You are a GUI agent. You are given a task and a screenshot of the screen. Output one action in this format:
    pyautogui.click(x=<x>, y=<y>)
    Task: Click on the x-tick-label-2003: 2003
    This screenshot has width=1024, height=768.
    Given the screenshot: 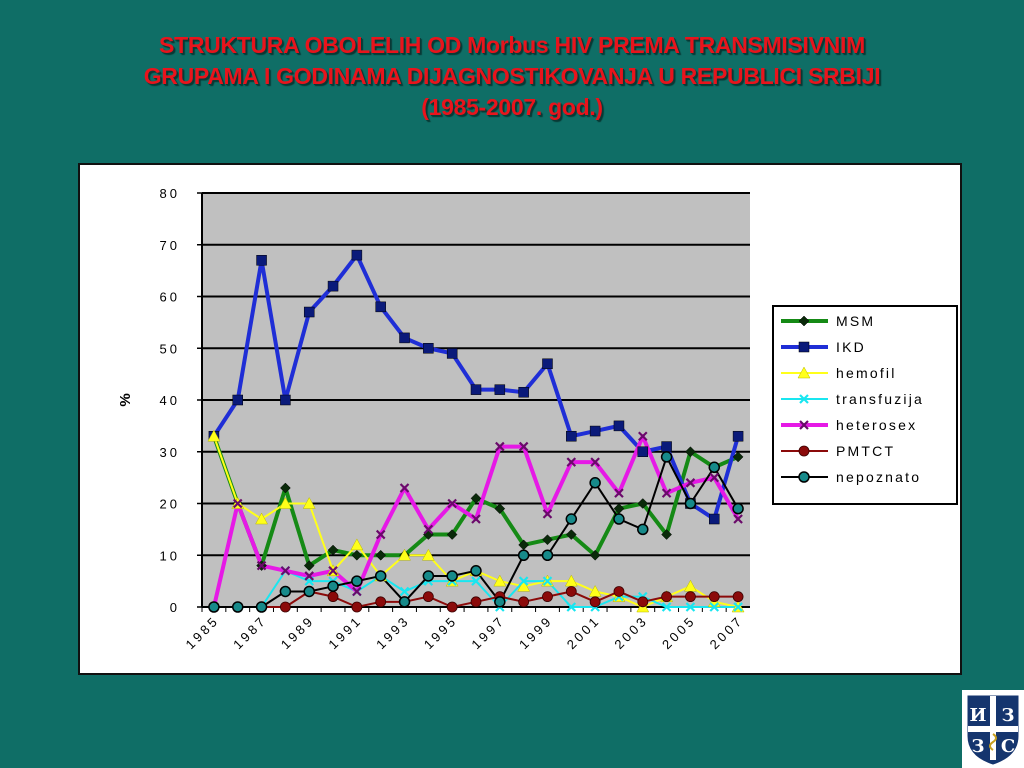 What is the action you would take?
    pyautogui.click(x=631, y=633)
    